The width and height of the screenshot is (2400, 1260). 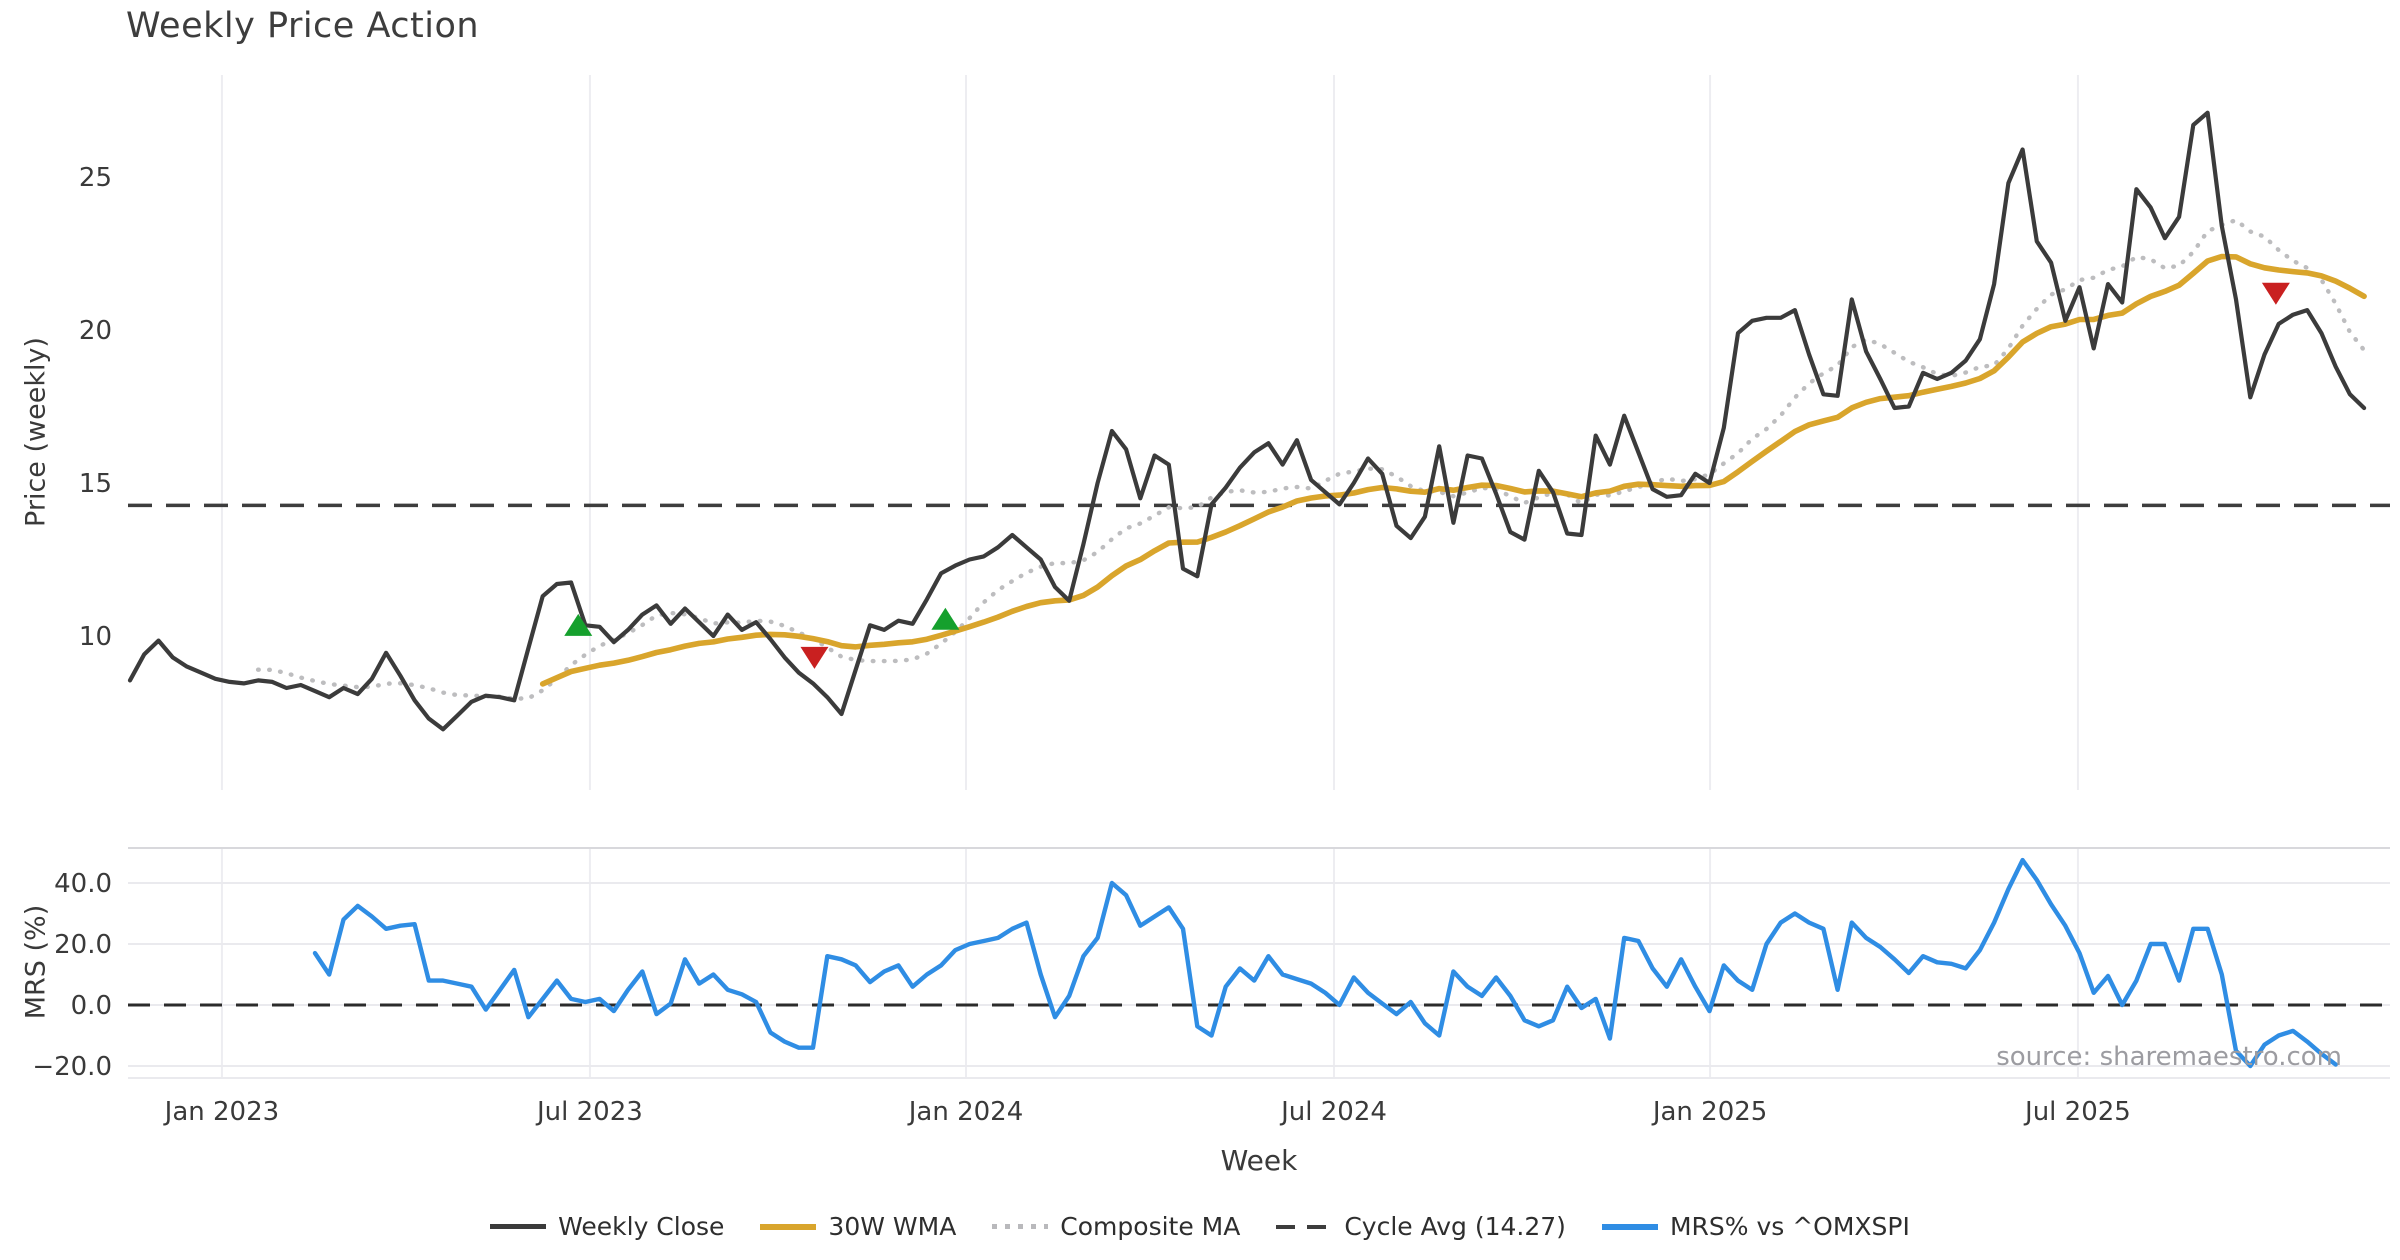 I want to click on chart-title: Weekly Price Action, so click(x=303, y=26).